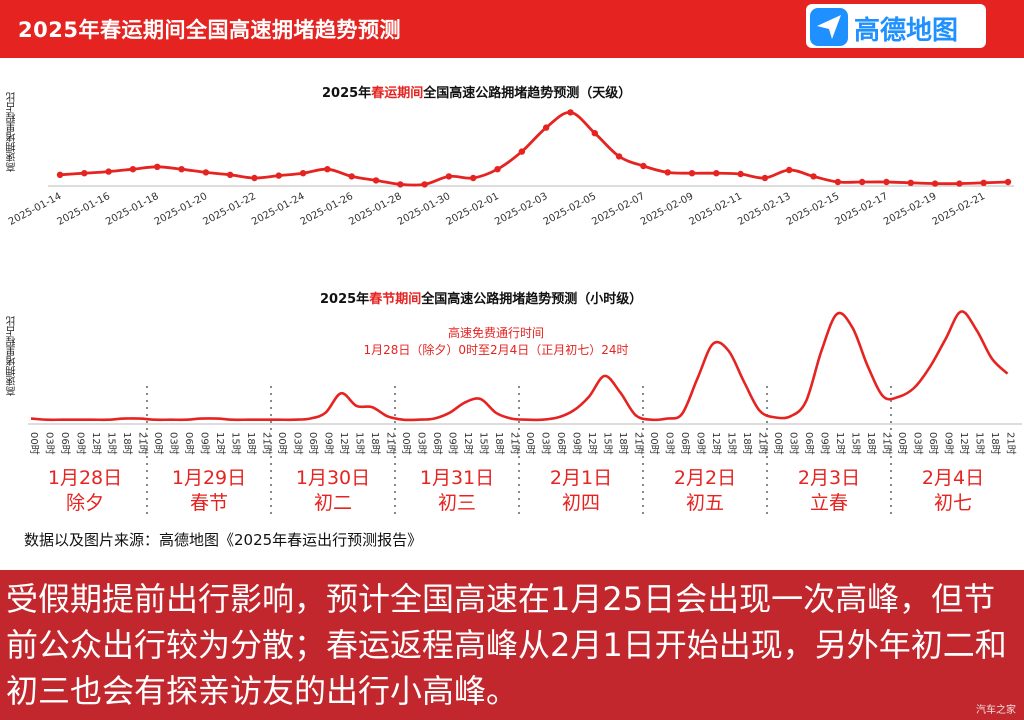  I want to click on daily-x-tick-label: 2025-02-17, so click(861, 209).